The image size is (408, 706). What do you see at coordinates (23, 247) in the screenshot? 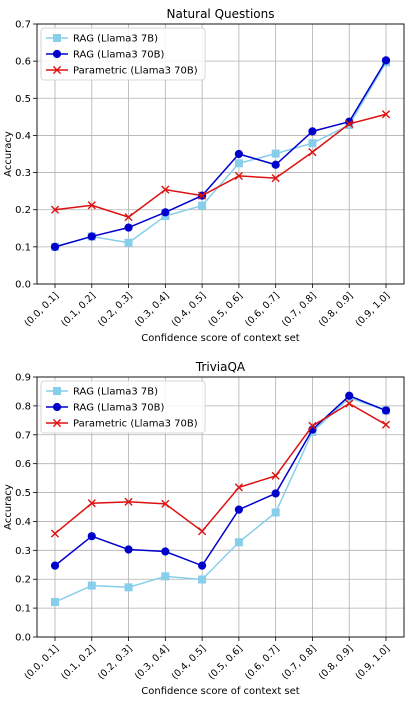
I see `y-tick-label: 0.1` at bounding box center [23, 247].